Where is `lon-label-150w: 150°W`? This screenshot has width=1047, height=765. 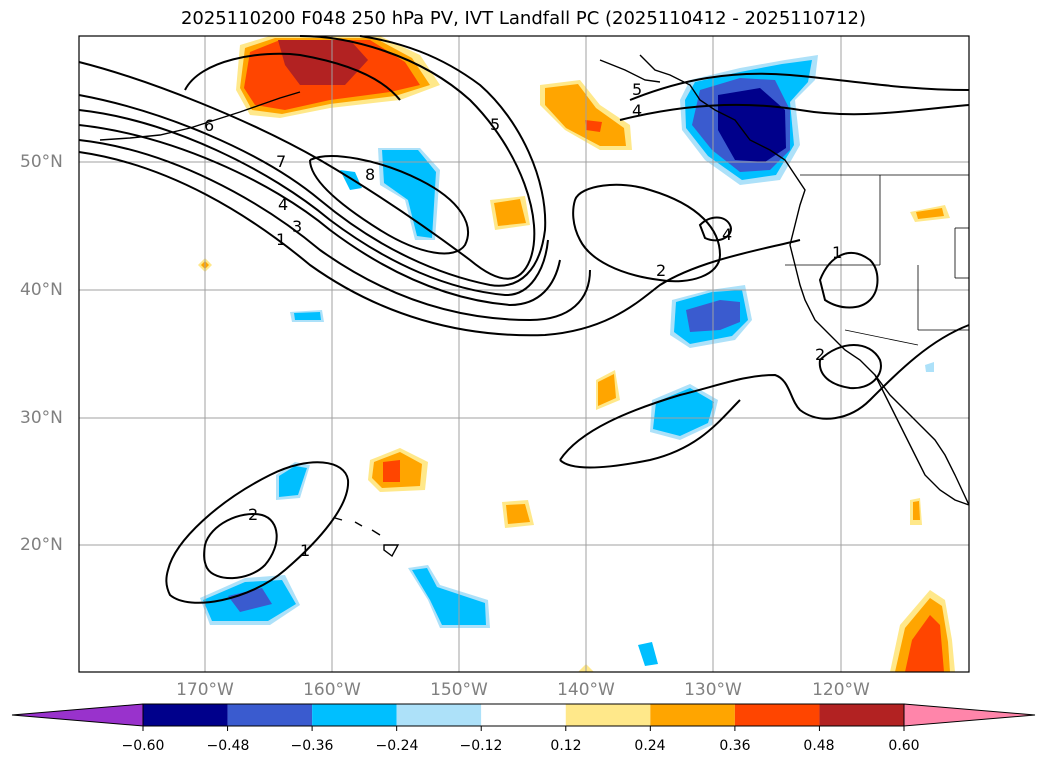
lon-label-150w: 150°W is located at coordinates (459, 690).